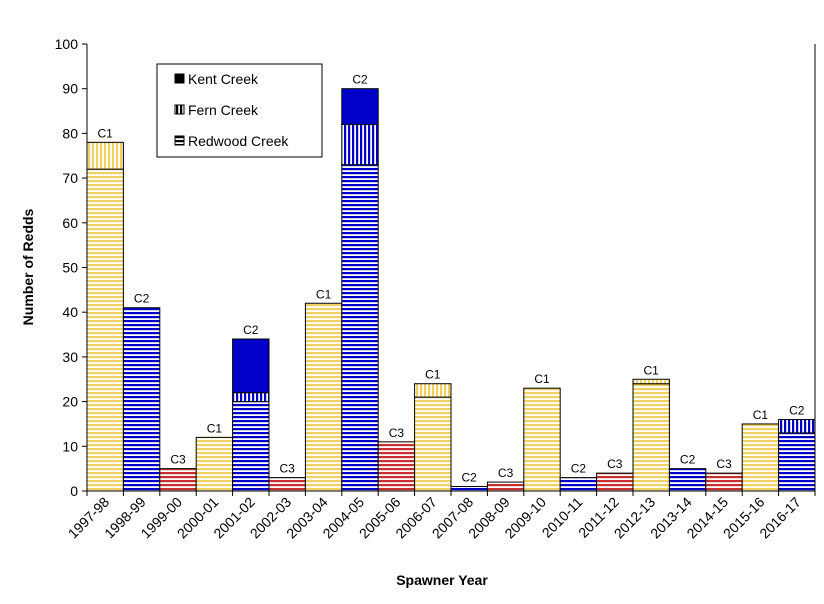  Describe the element at coordinates (70, 312) in the screenshot. I see `y-tick-label: 40` at that location.